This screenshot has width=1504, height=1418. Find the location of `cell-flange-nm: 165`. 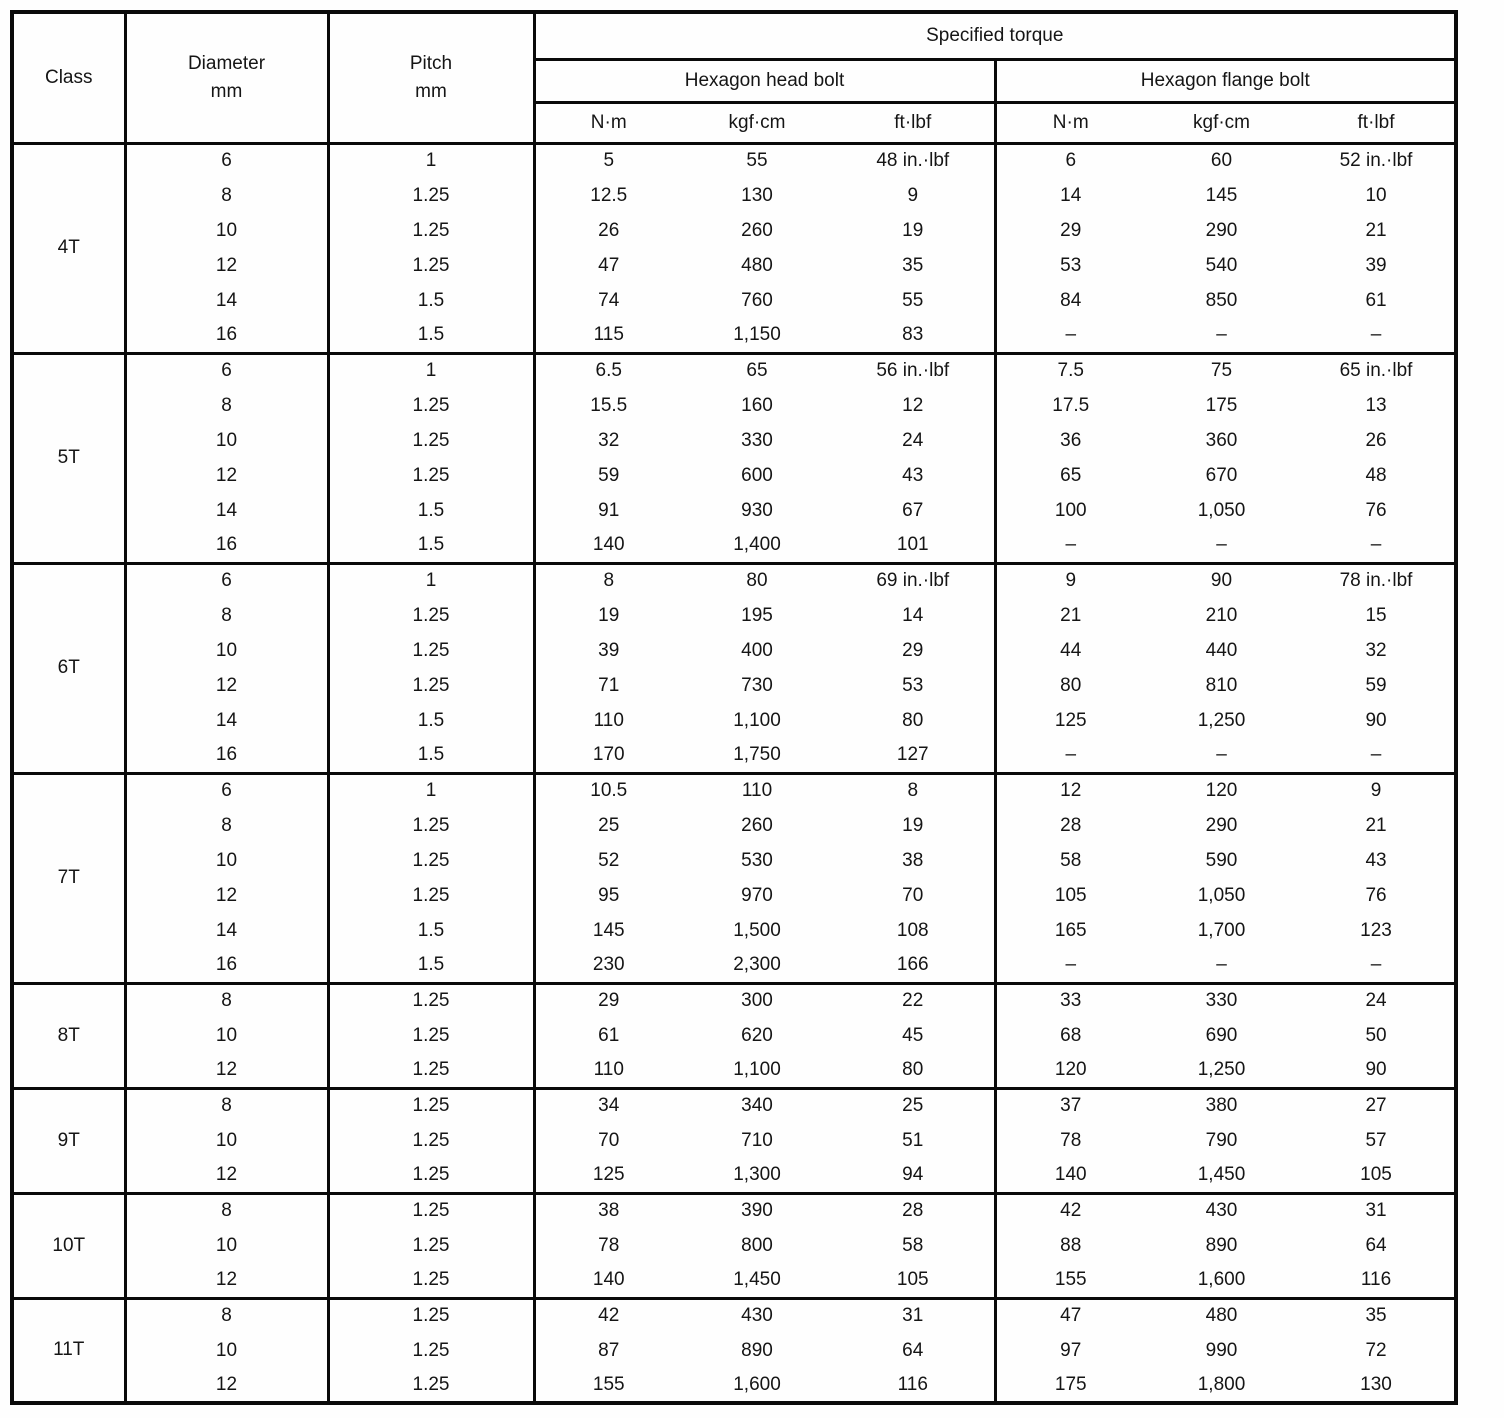

cell-flange-nm: 165 is located at coordinates (1070, 930).